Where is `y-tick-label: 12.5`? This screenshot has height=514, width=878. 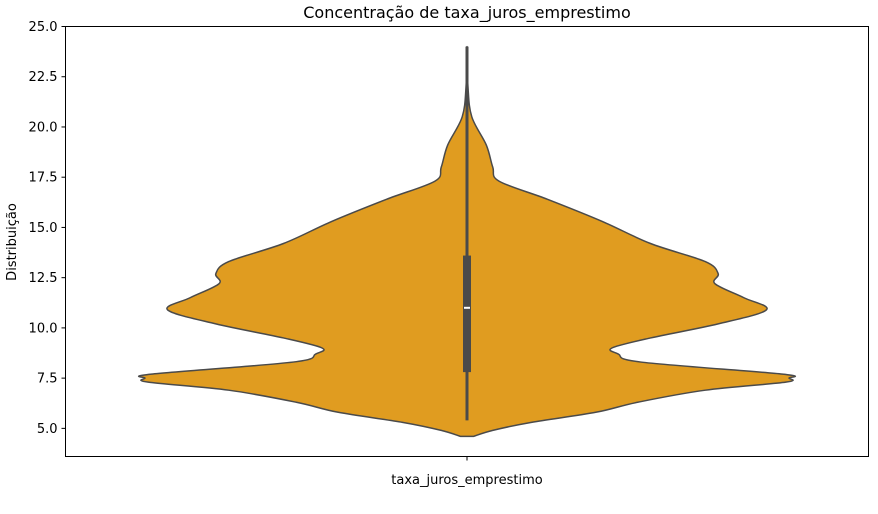 y-tick-label: 12.5 is located at coordinates (43, 278).